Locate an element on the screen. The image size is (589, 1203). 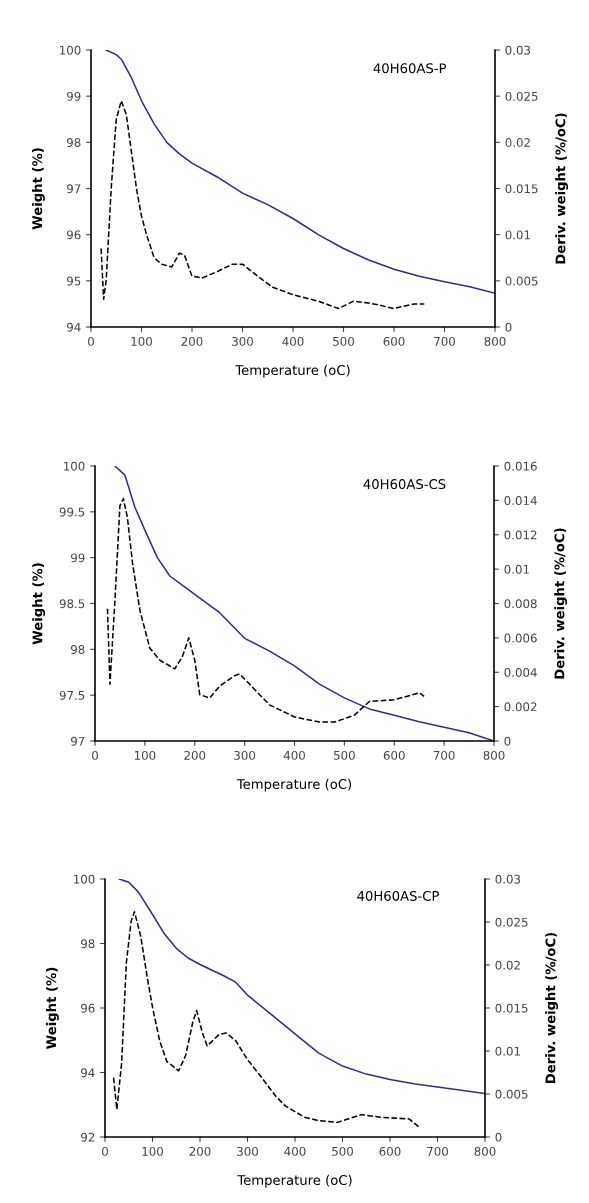
y-tick-label: 92 is located at coordinates (88, 1137).